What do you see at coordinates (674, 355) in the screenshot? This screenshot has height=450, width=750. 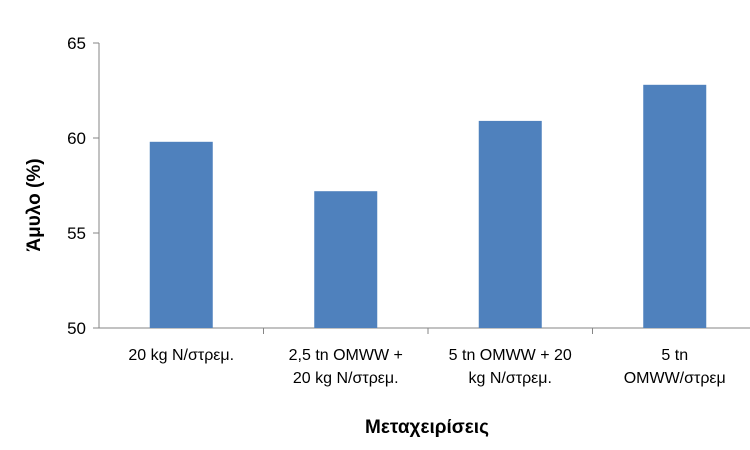 I see `x-tick-label: 5 tn` at bounding box center [674, 355].